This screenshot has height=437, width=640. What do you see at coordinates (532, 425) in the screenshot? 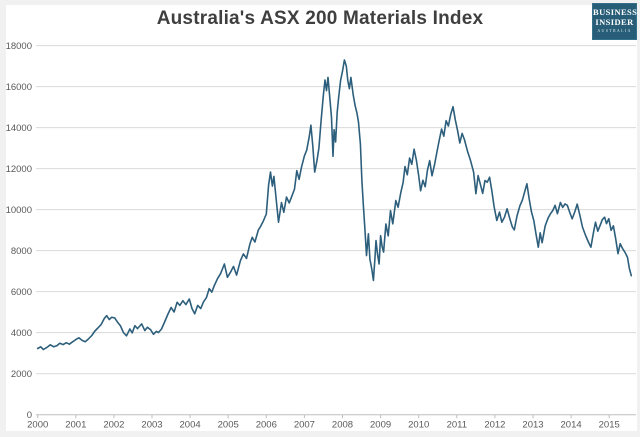
I see `x-tick-label: 2013` at bounding box center [532, 425].